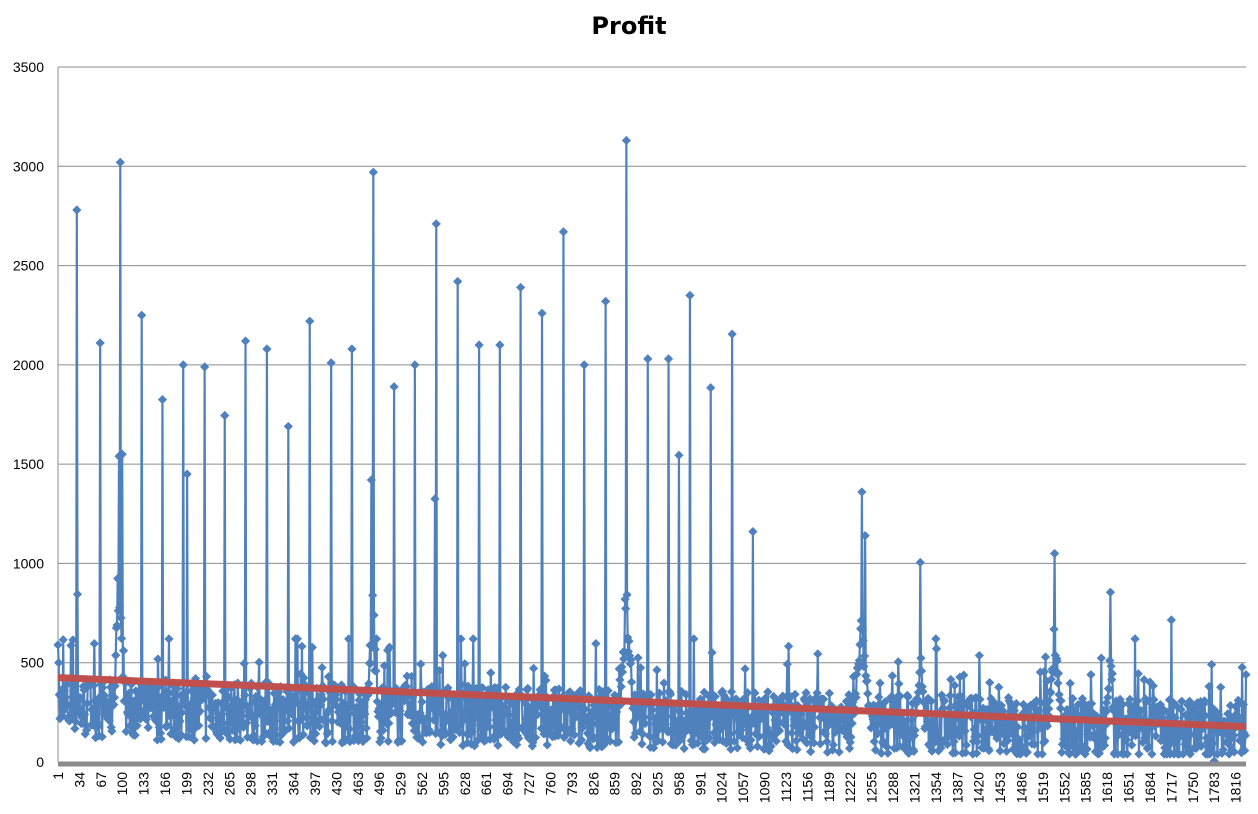 The height and width of the screenshot is (814, 1258). Describe the element at coordinates (101, 780) in the screenshot. I see `x-tick-label: 67` at that location.